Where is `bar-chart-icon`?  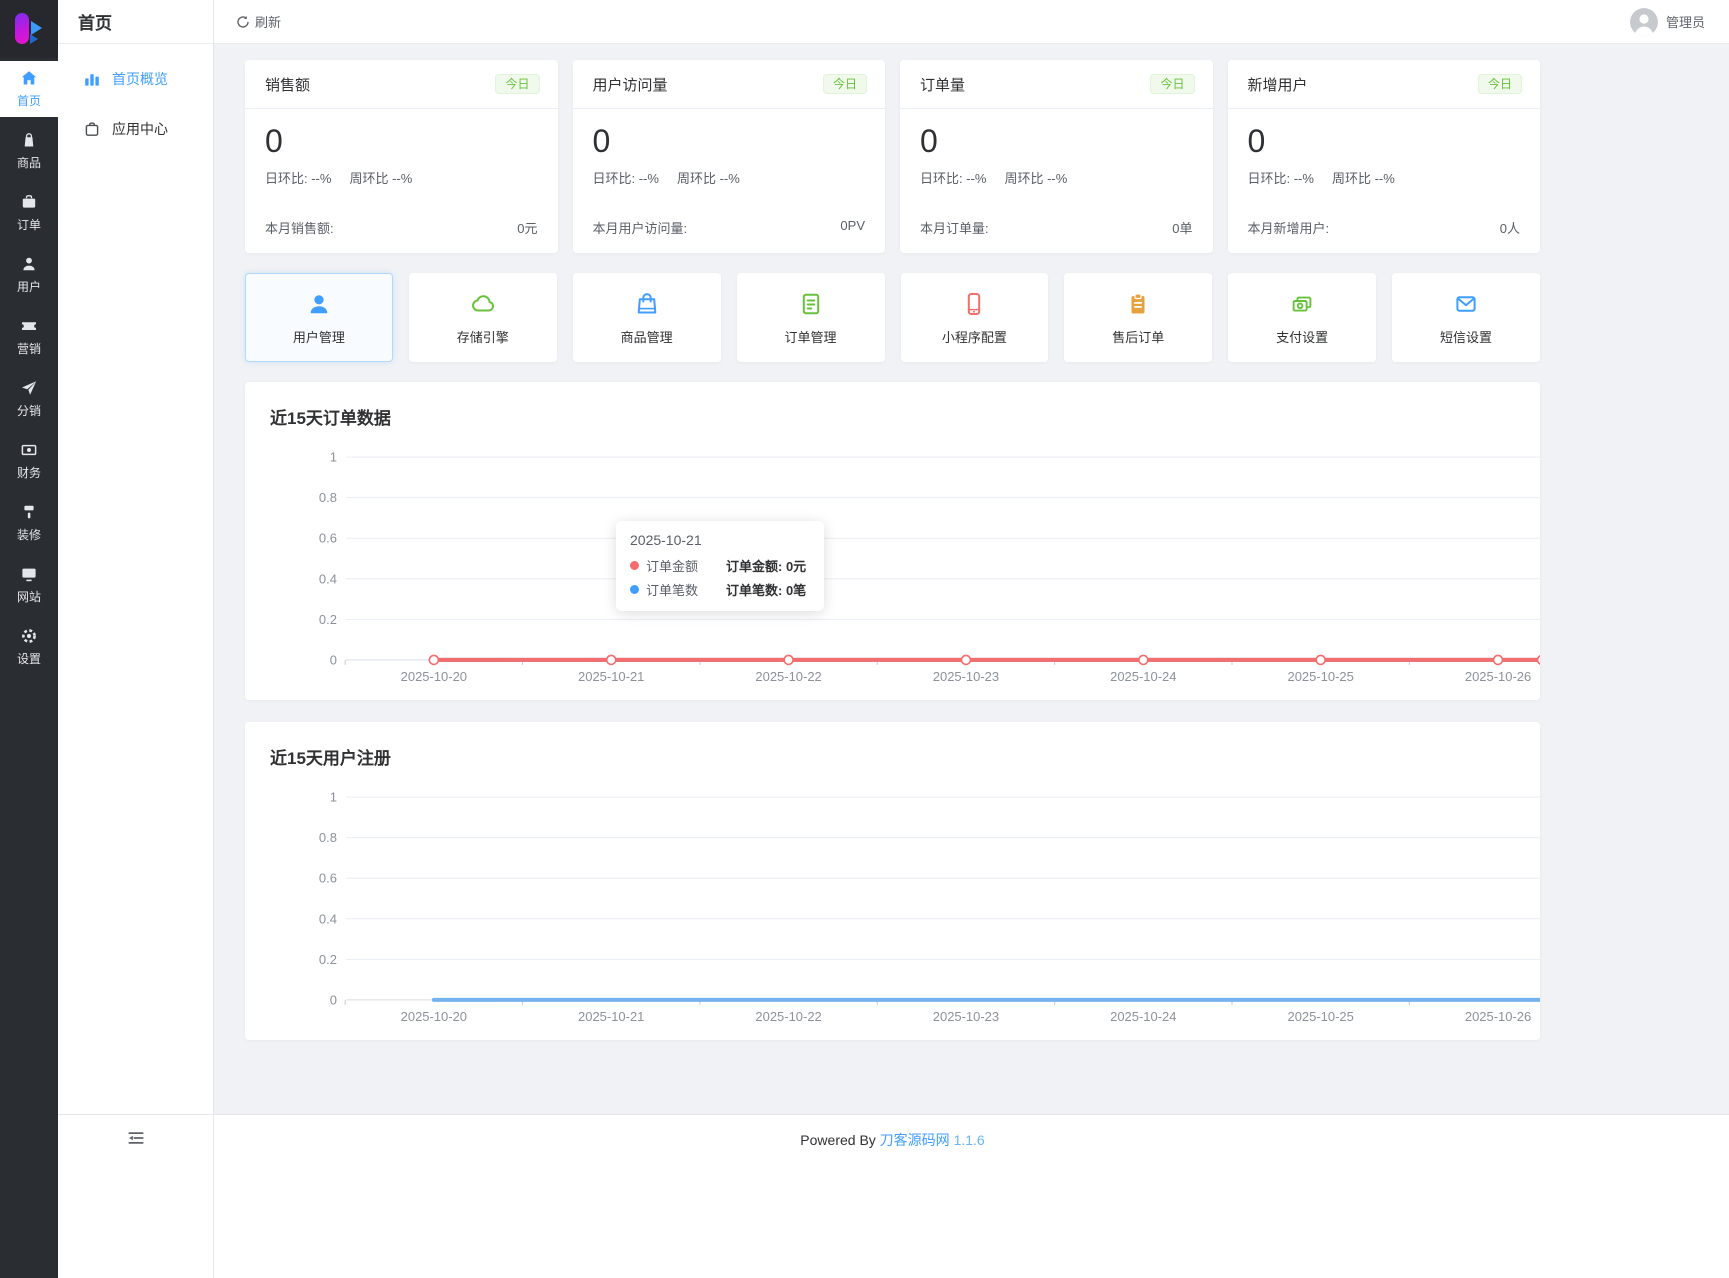
bar-chart-icon is located at coordinates (92, 80).